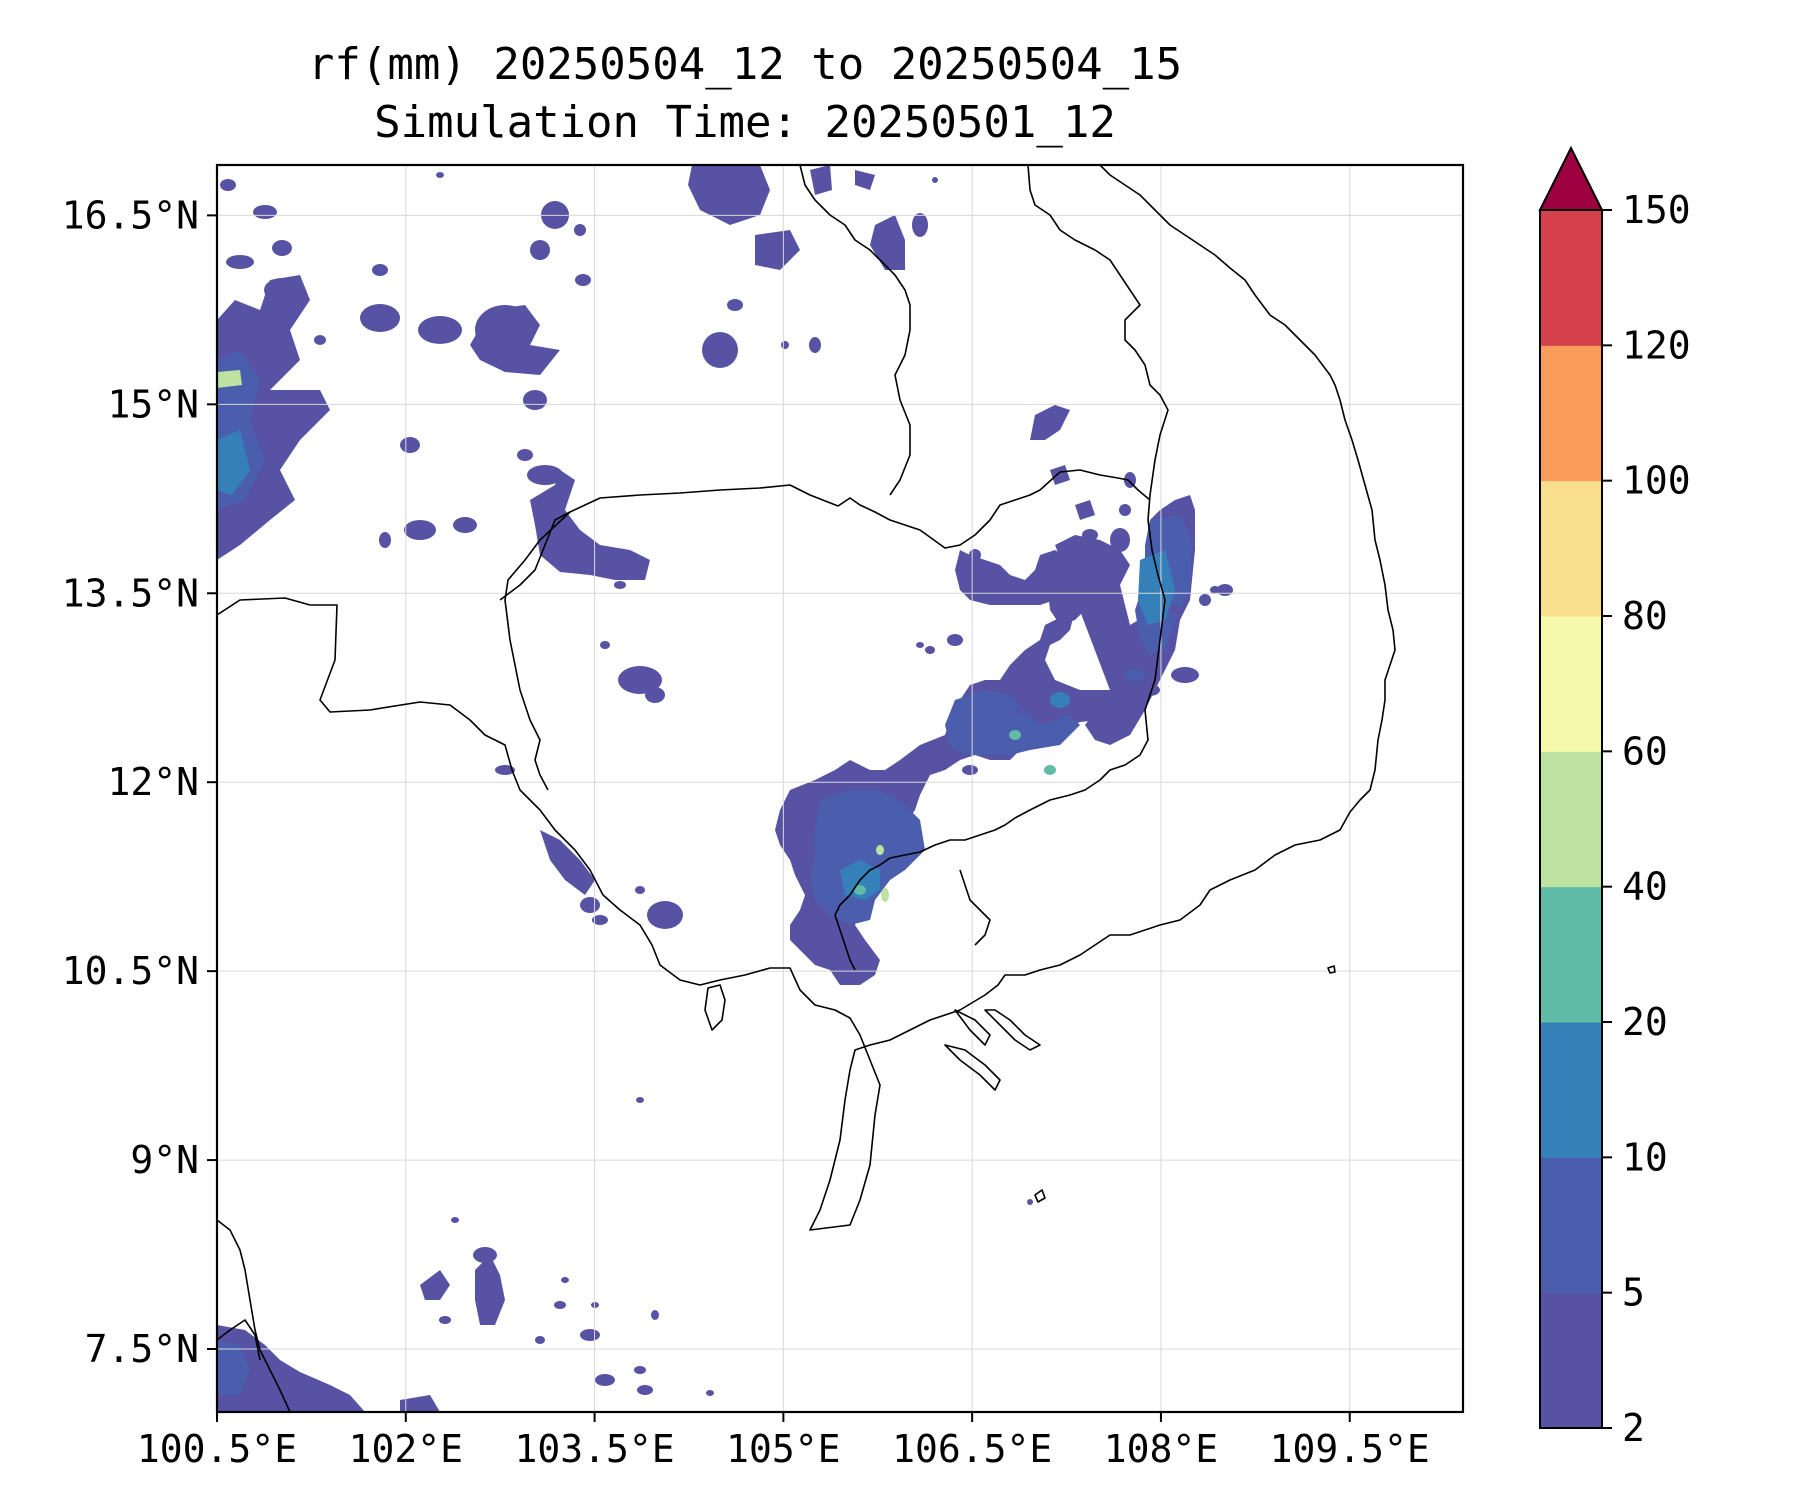 Image resolution: width=1800 pixels, height=1500 pixels. Describe the element at coordinates (855, 330) in the screenshot. I see `border-laos-thailand` at that location.